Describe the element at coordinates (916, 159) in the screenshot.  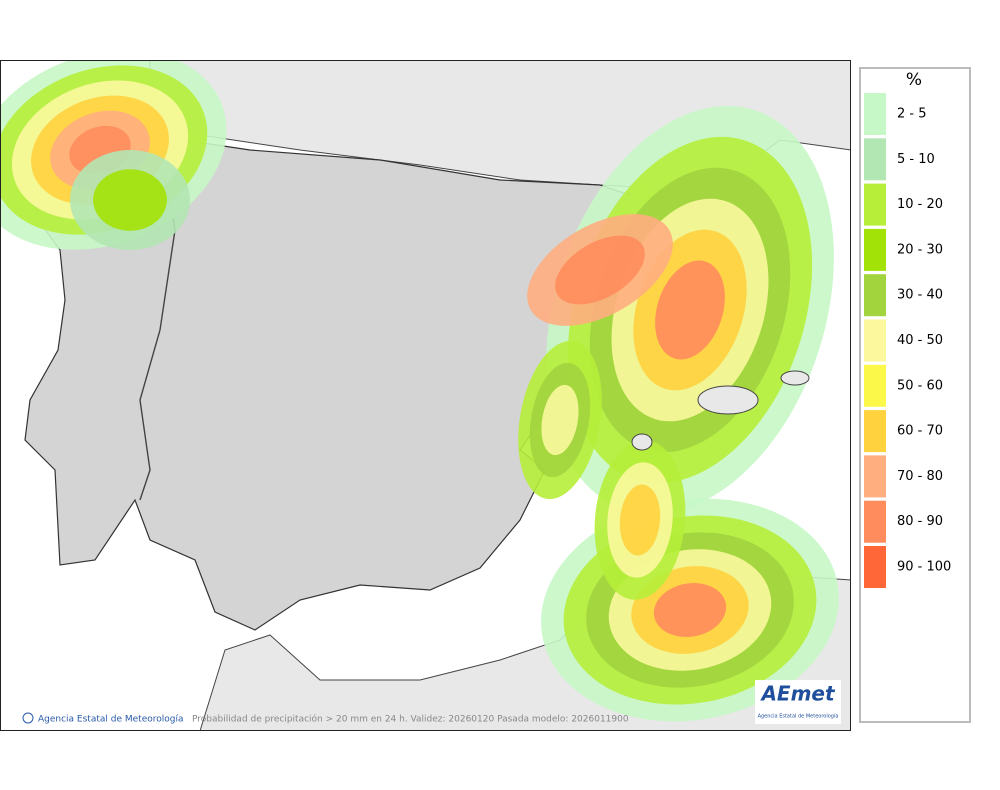
I see `legend-label: 5 - 10` at that location.